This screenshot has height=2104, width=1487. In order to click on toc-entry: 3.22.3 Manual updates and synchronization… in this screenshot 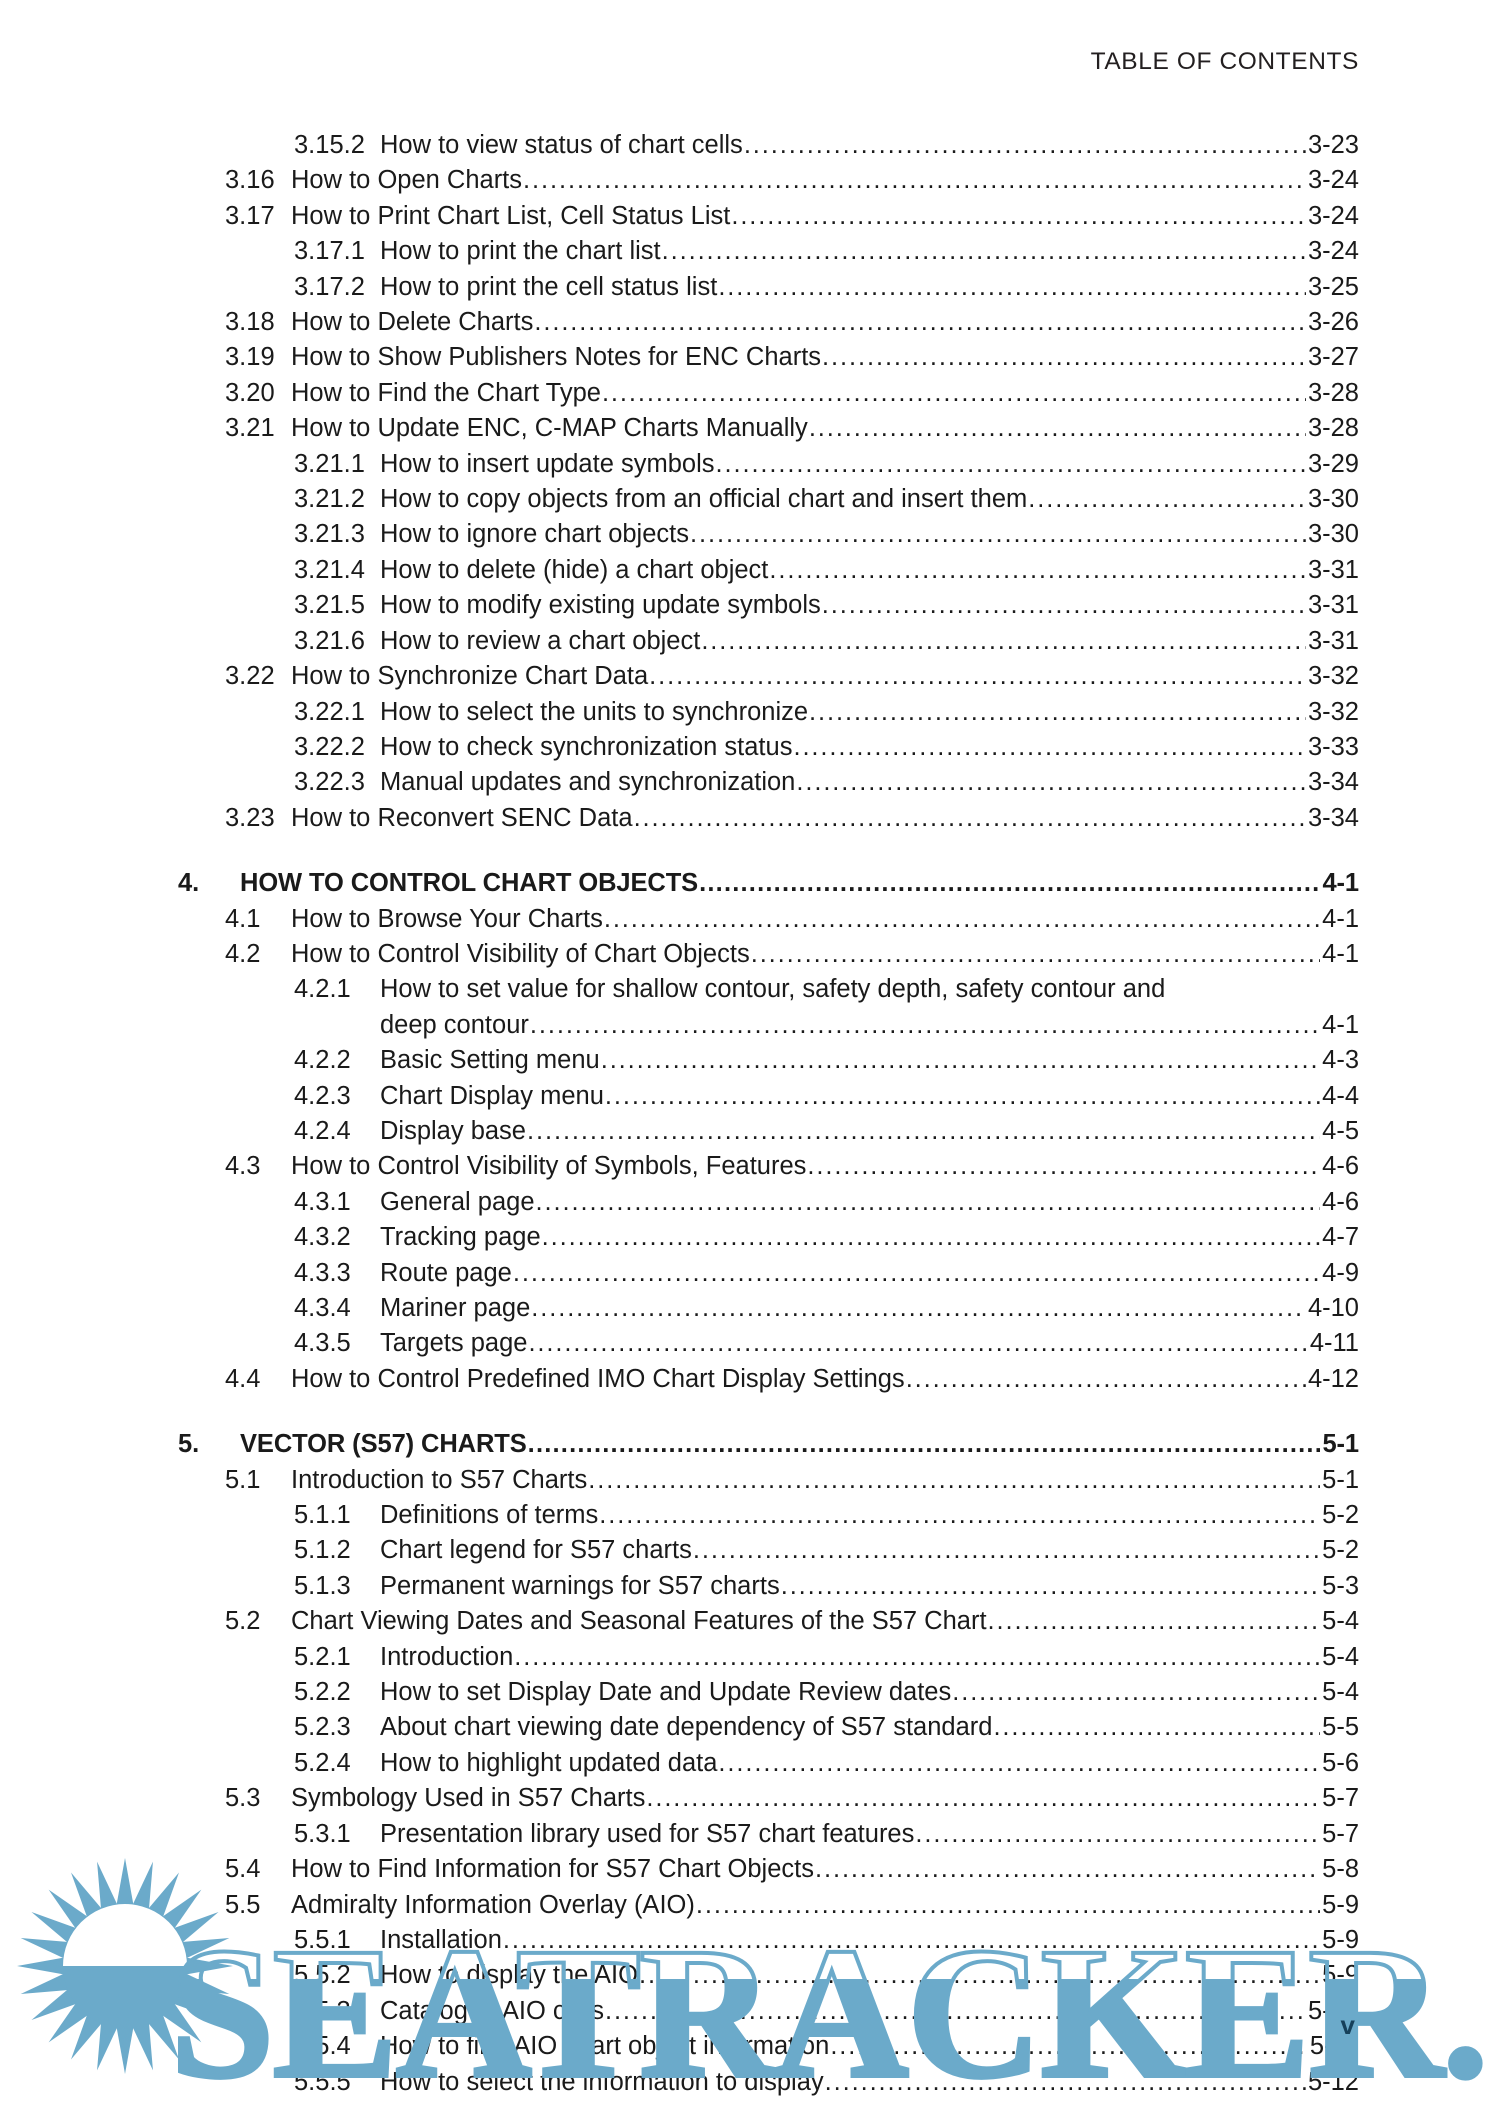, I will do `click(743, 782)`.